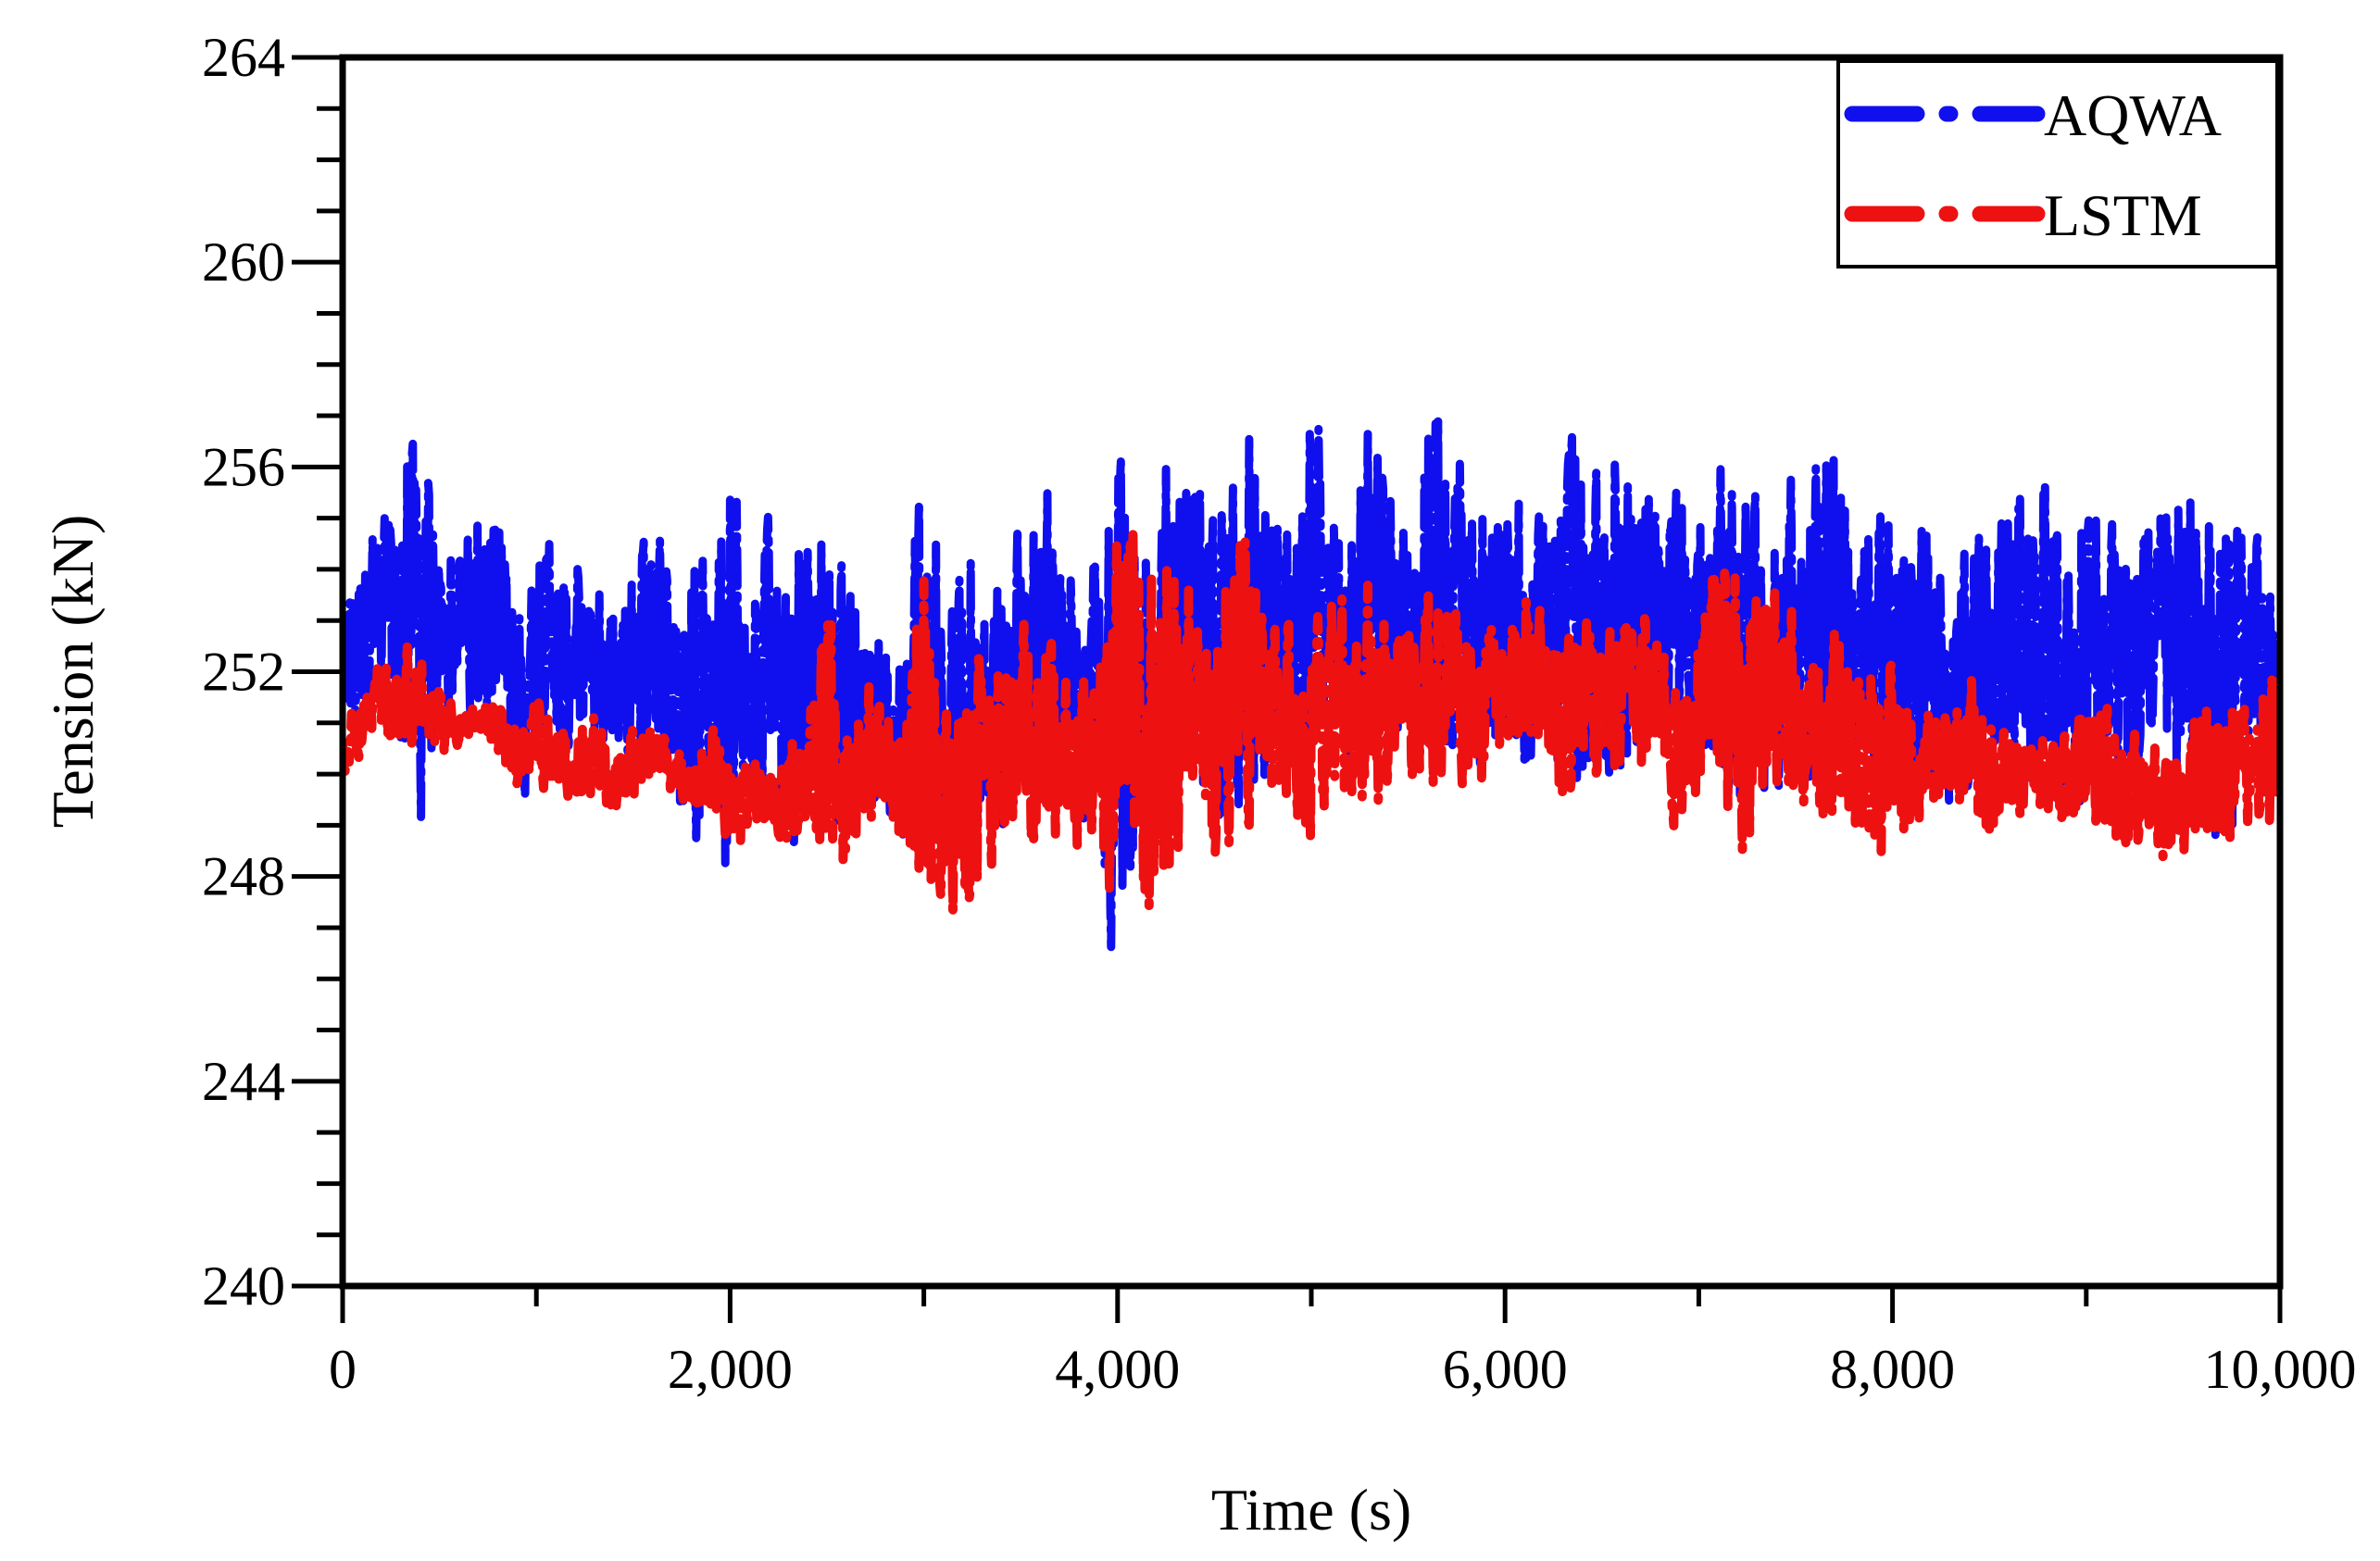 Image resolution: width=2380 pixels, height=1561 pixels. I want to click on x-tick-label: 6,000, so click(1505, 1369).